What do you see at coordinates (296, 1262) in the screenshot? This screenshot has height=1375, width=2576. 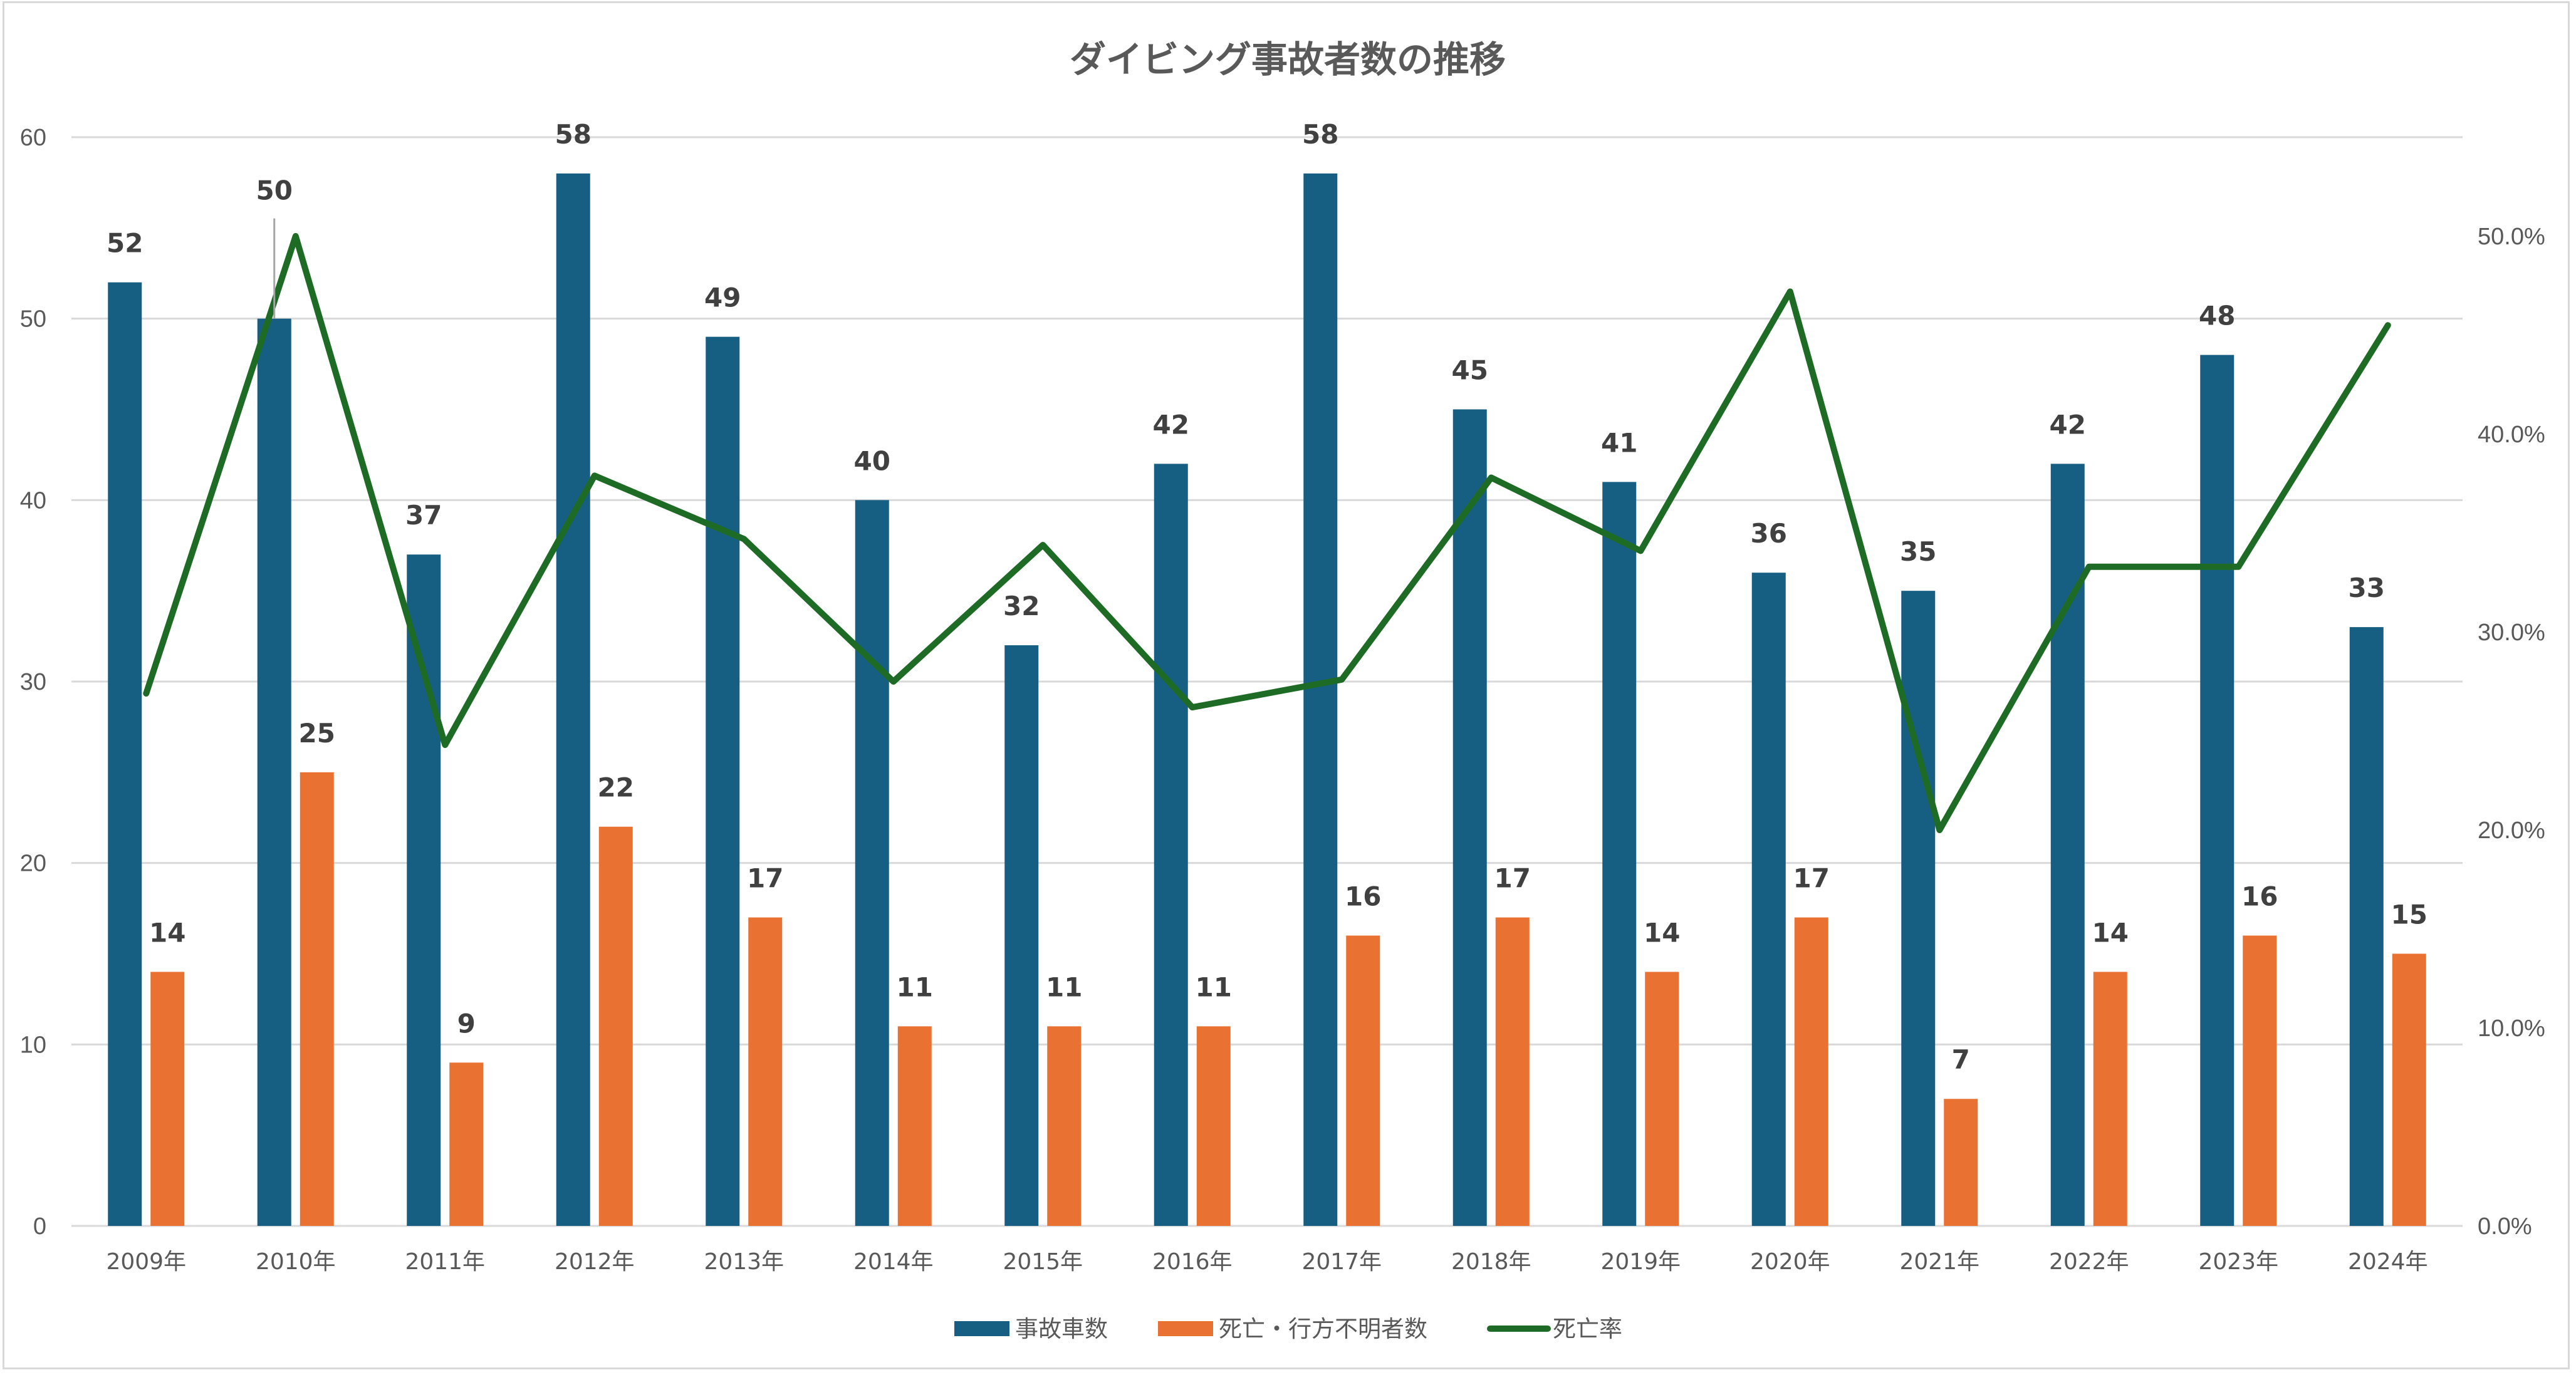 I see `x-tick-label: 2010年` at bounding box center [296, 1262].